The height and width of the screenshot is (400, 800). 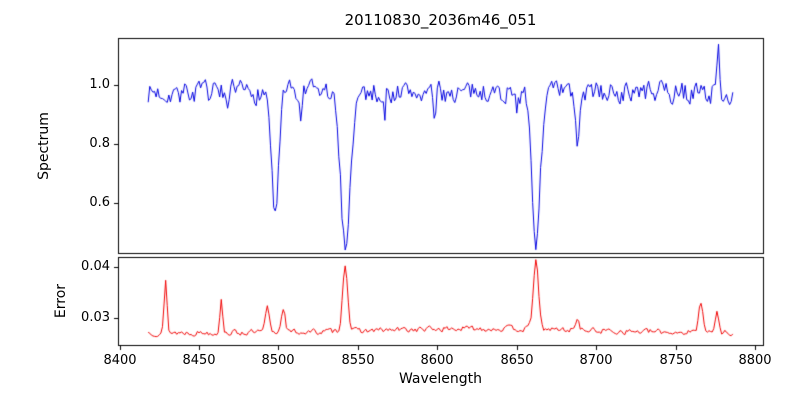 I want to click on x-tick-label: 8400, so click(x=120, y=360).